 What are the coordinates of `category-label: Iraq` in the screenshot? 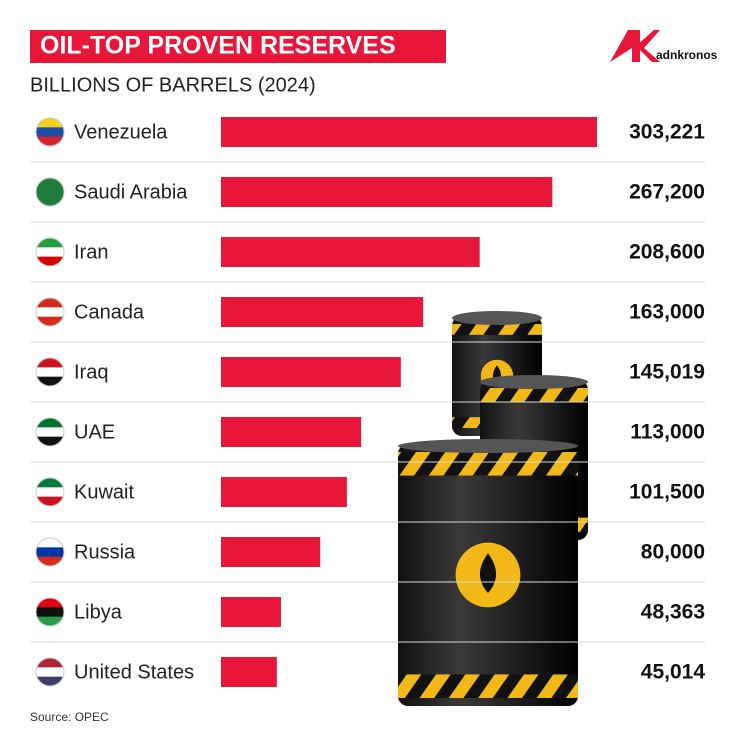 It's located at (91, 372).